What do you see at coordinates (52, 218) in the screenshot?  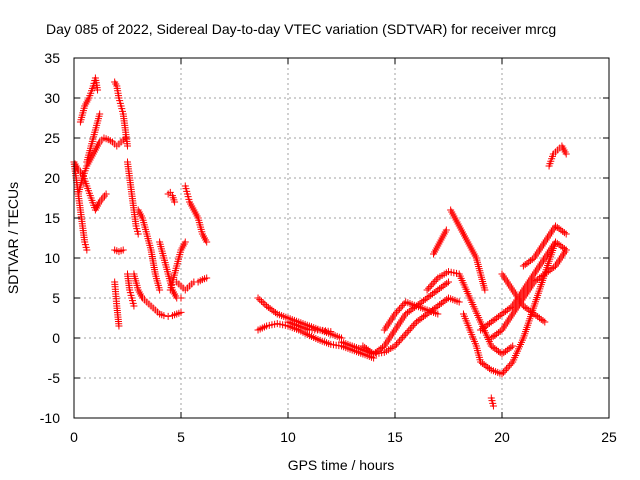 I see `y-tick-label: 15` at bounding box center [52, 218].